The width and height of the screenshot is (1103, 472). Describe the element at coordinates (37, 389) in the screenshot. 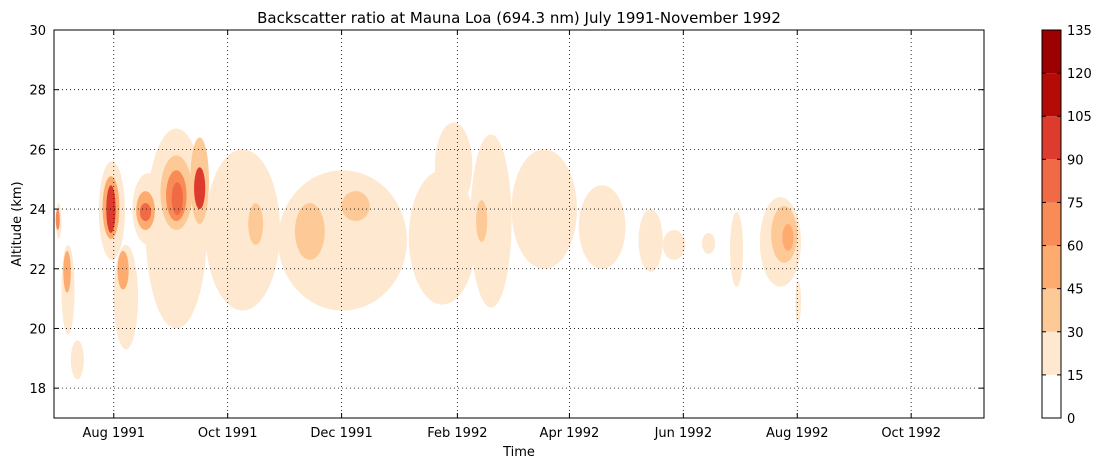

I see `y-tick-label: 18` at that location.